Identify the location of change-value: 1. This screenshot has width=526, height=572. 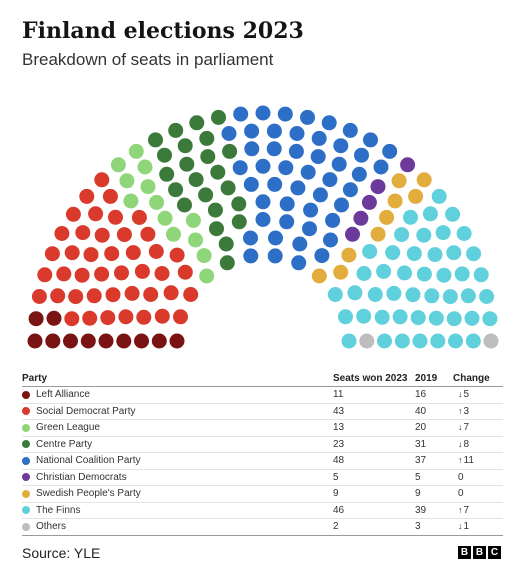
(466, 527).